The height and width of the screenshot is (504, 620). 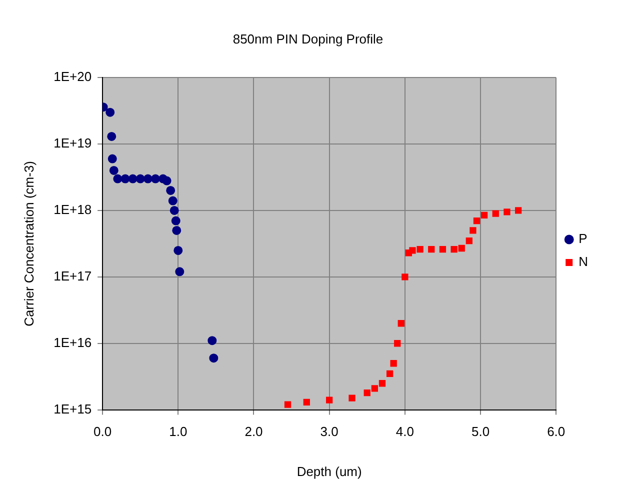 What do you see at coordinates (103, 432) in the screenshot?
I see `x-tick-label: 0.0` at bounding box center [103, 432].